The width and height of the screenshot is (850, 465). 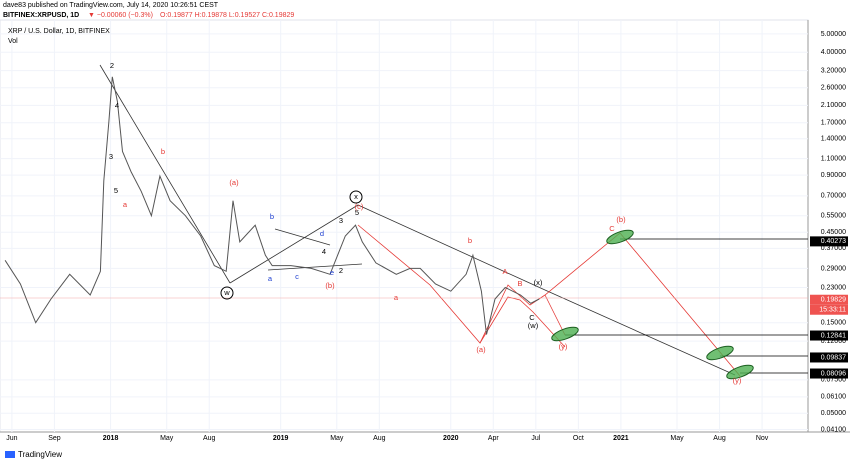 I want to click on wave-label: x, so click(x=356, y=196).